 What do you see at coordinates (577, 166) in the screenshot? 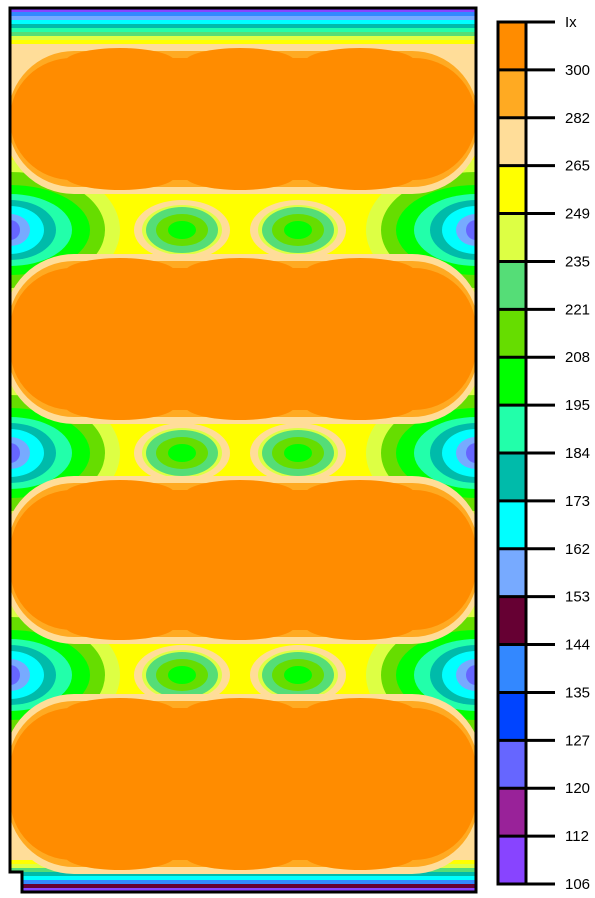
I see `legend-tick-label: 265` at bounding box center [577, 166].